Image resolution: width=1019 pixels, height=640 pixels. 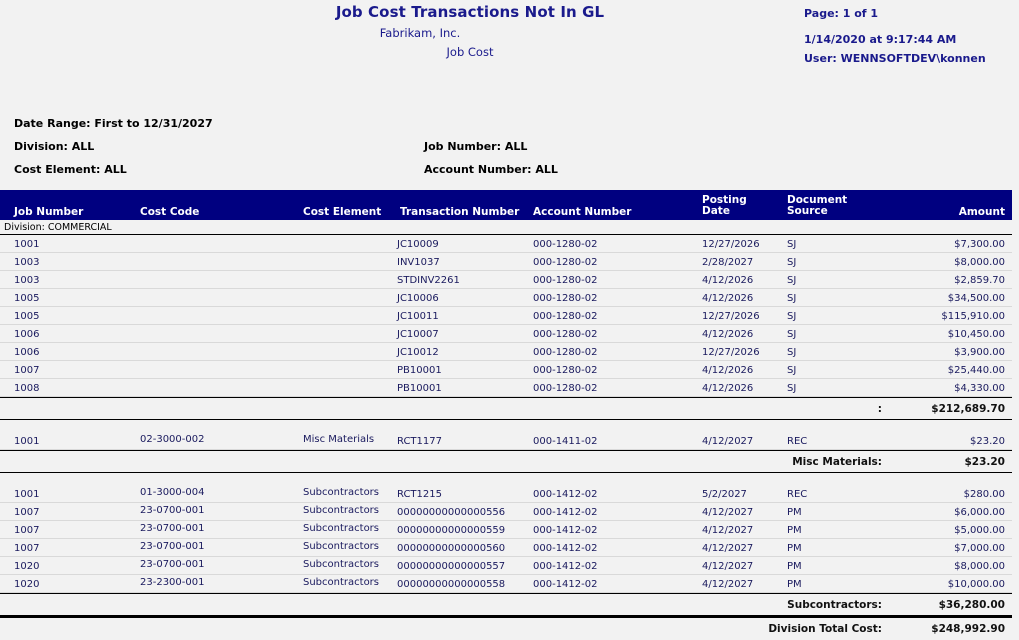 What do you see at coordinates (979, 280) in the screenshot?
I see `cell-amount: $2,859.70` at bounding box center [979, 280].